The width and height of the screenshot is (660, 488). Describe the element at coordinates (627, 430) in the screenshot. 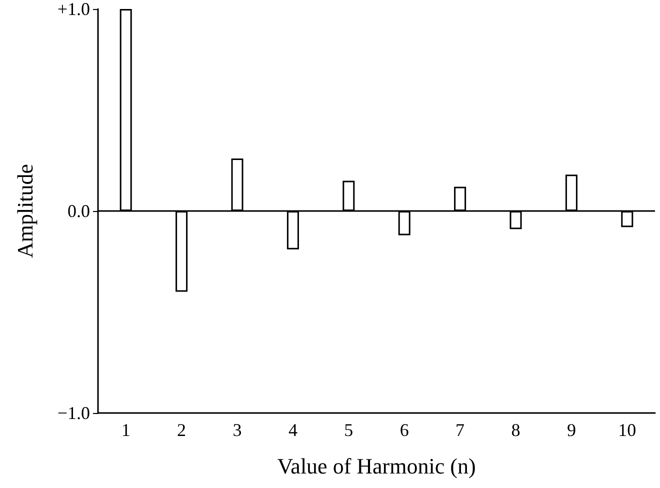

I see `x-tick-label: 10` at that location.